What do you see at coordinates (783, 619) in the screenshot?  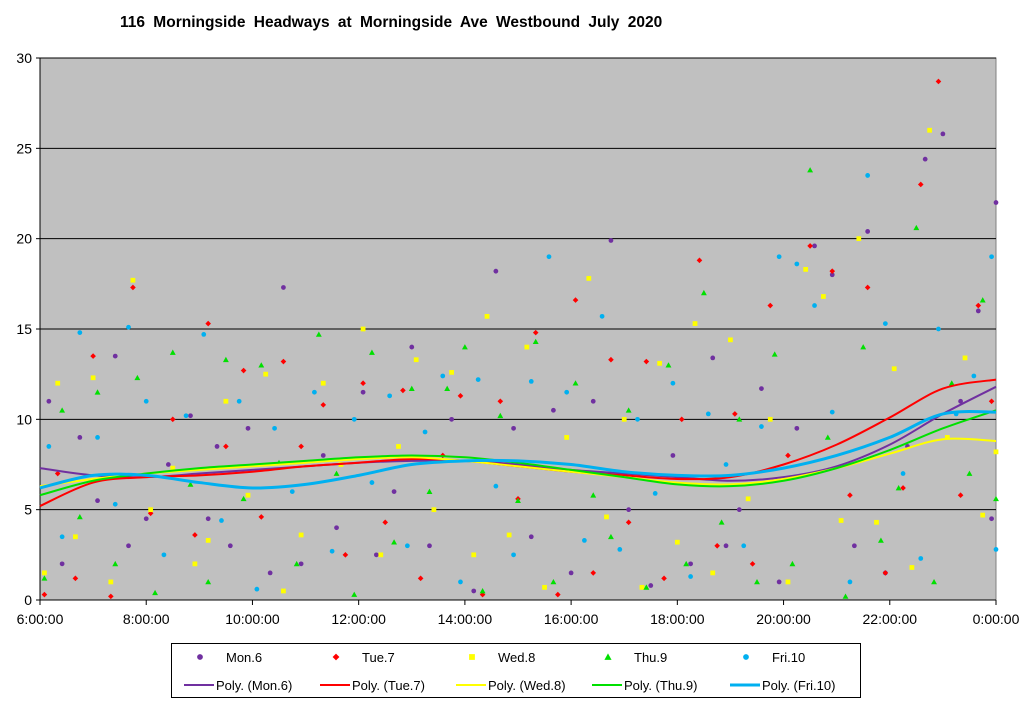 I see `x-tick-label: 20:00:00` at bounding box center [783, 619].